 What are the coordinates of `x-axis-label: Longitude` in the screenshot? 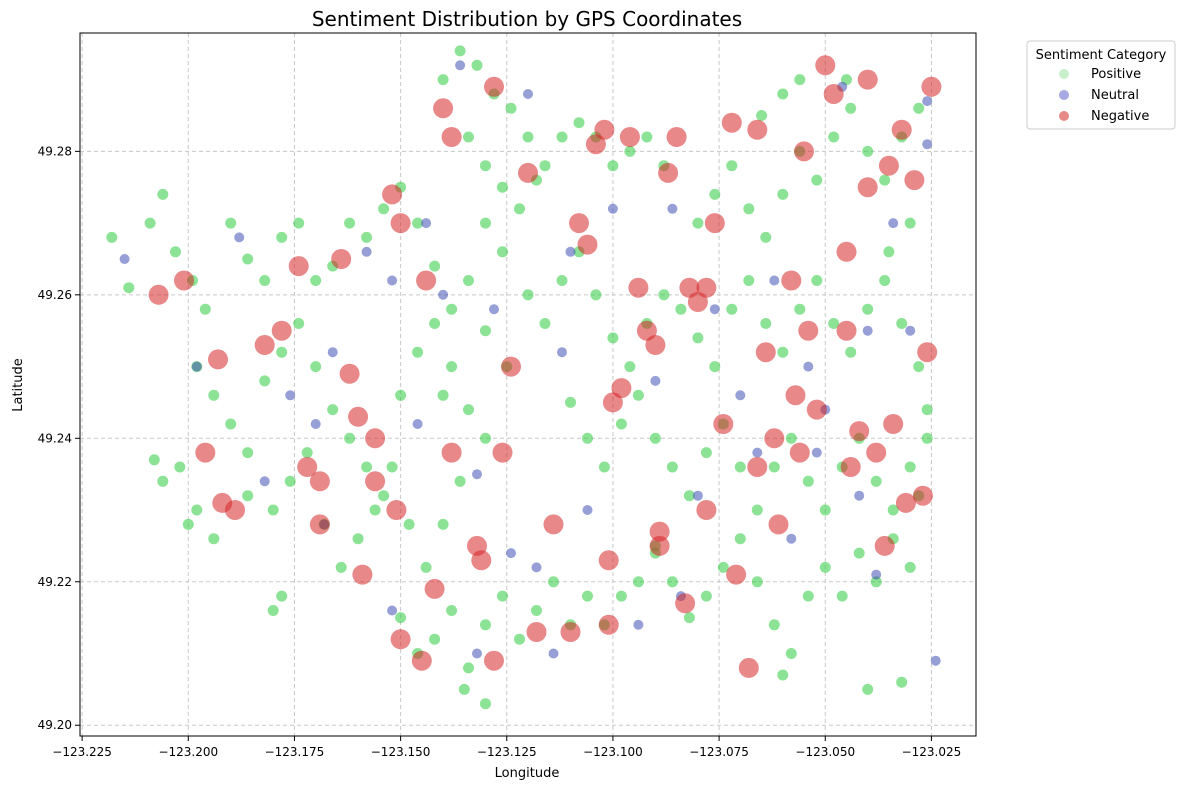 It's located at (527, 773).